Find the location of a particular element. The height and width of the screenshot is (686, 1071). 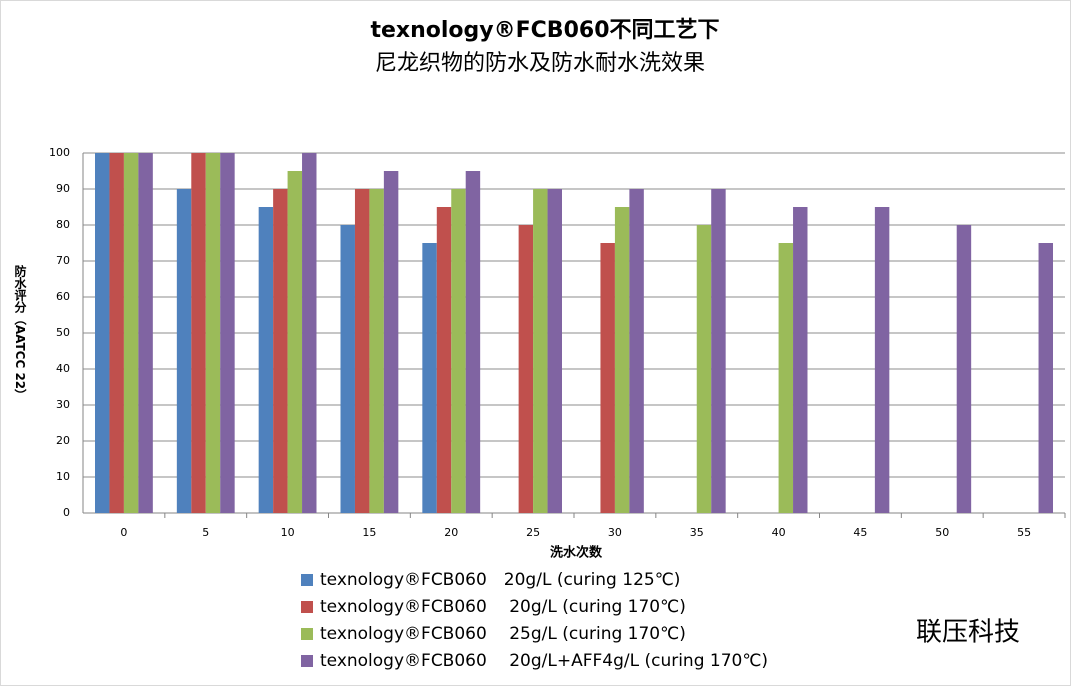

x-tick-label: 0 is located at coordinates (123, 532).